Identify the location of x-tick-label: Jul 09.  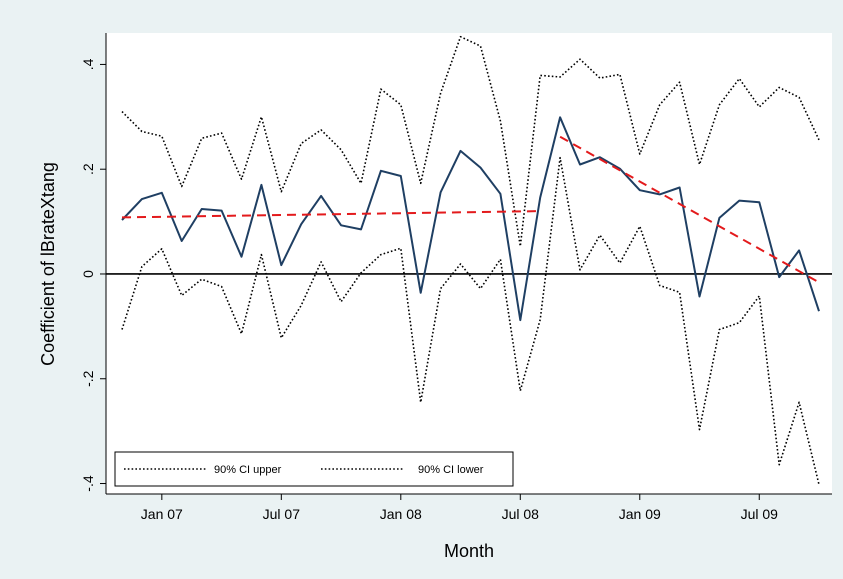
(760, 514).